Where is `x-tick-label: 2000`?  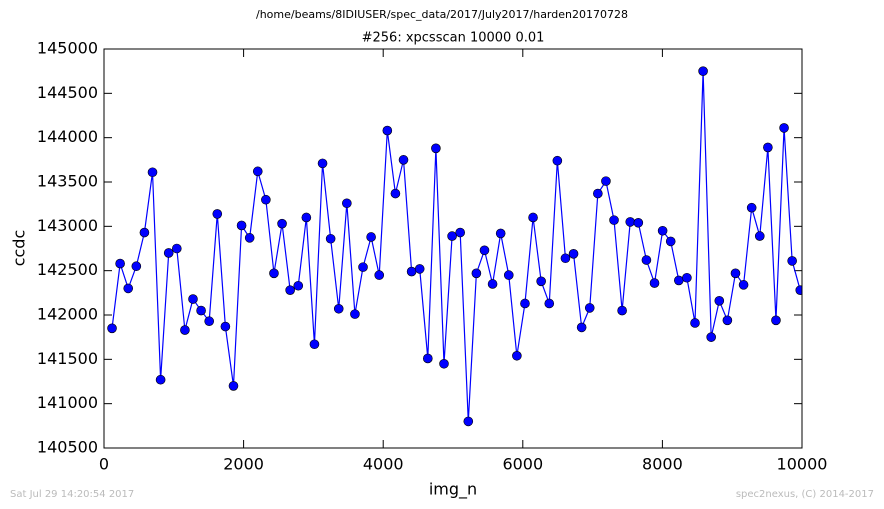 x-tick-label: 2000 is located at coordinates (243, 464).